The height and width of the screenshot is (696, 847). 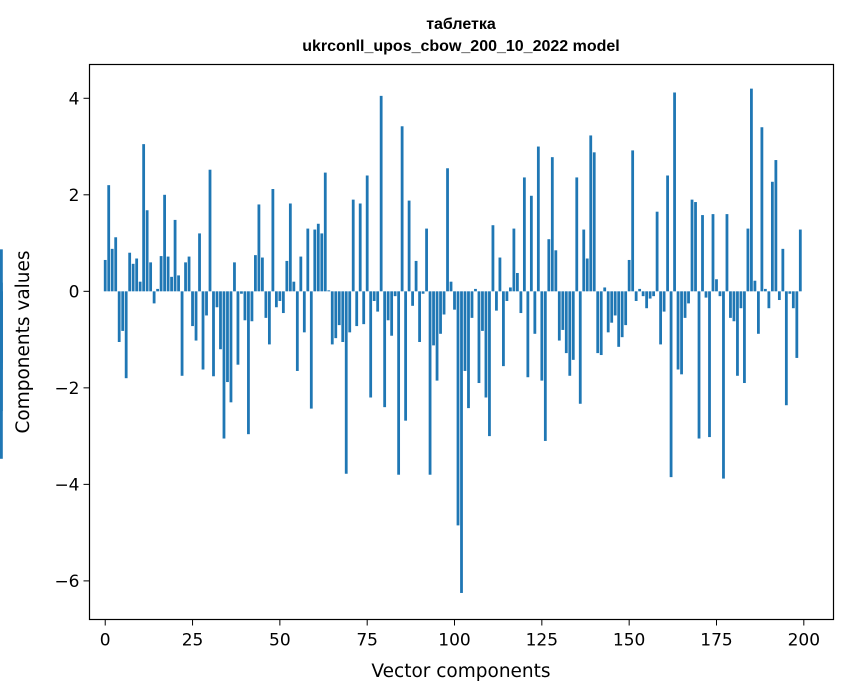 I want to click on x-axis-label: Vector components, so click(x=460, y=671).